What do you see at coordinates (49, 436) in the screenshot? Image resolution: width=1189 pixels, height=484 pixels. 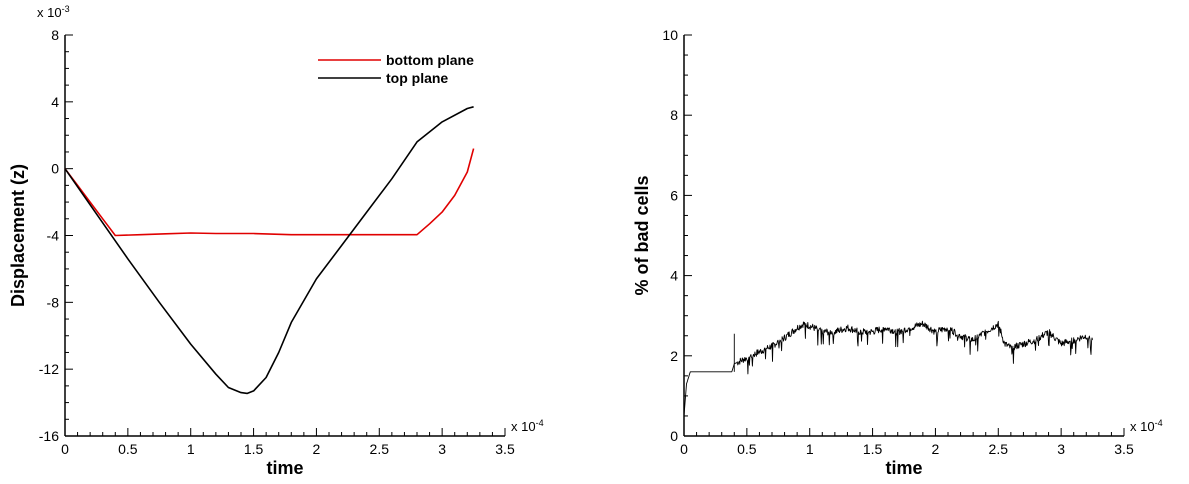 I see `y-tick-label: -16` at bounding box center [49, 436].